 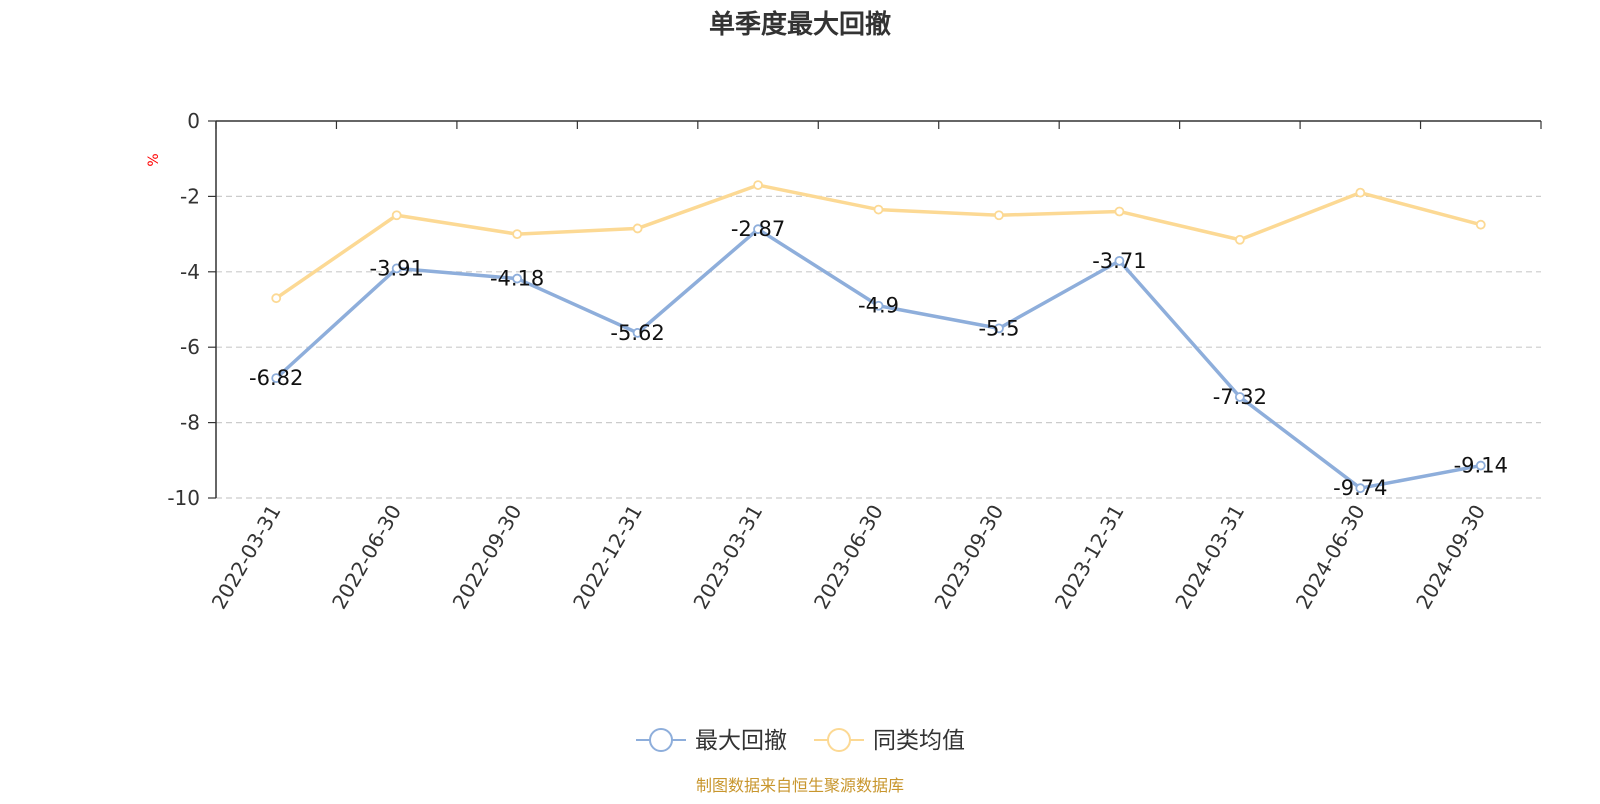 What do you see at coordinates (878, 241) in the screenshot?
I see `series-line` at bounding box center [878, 241].